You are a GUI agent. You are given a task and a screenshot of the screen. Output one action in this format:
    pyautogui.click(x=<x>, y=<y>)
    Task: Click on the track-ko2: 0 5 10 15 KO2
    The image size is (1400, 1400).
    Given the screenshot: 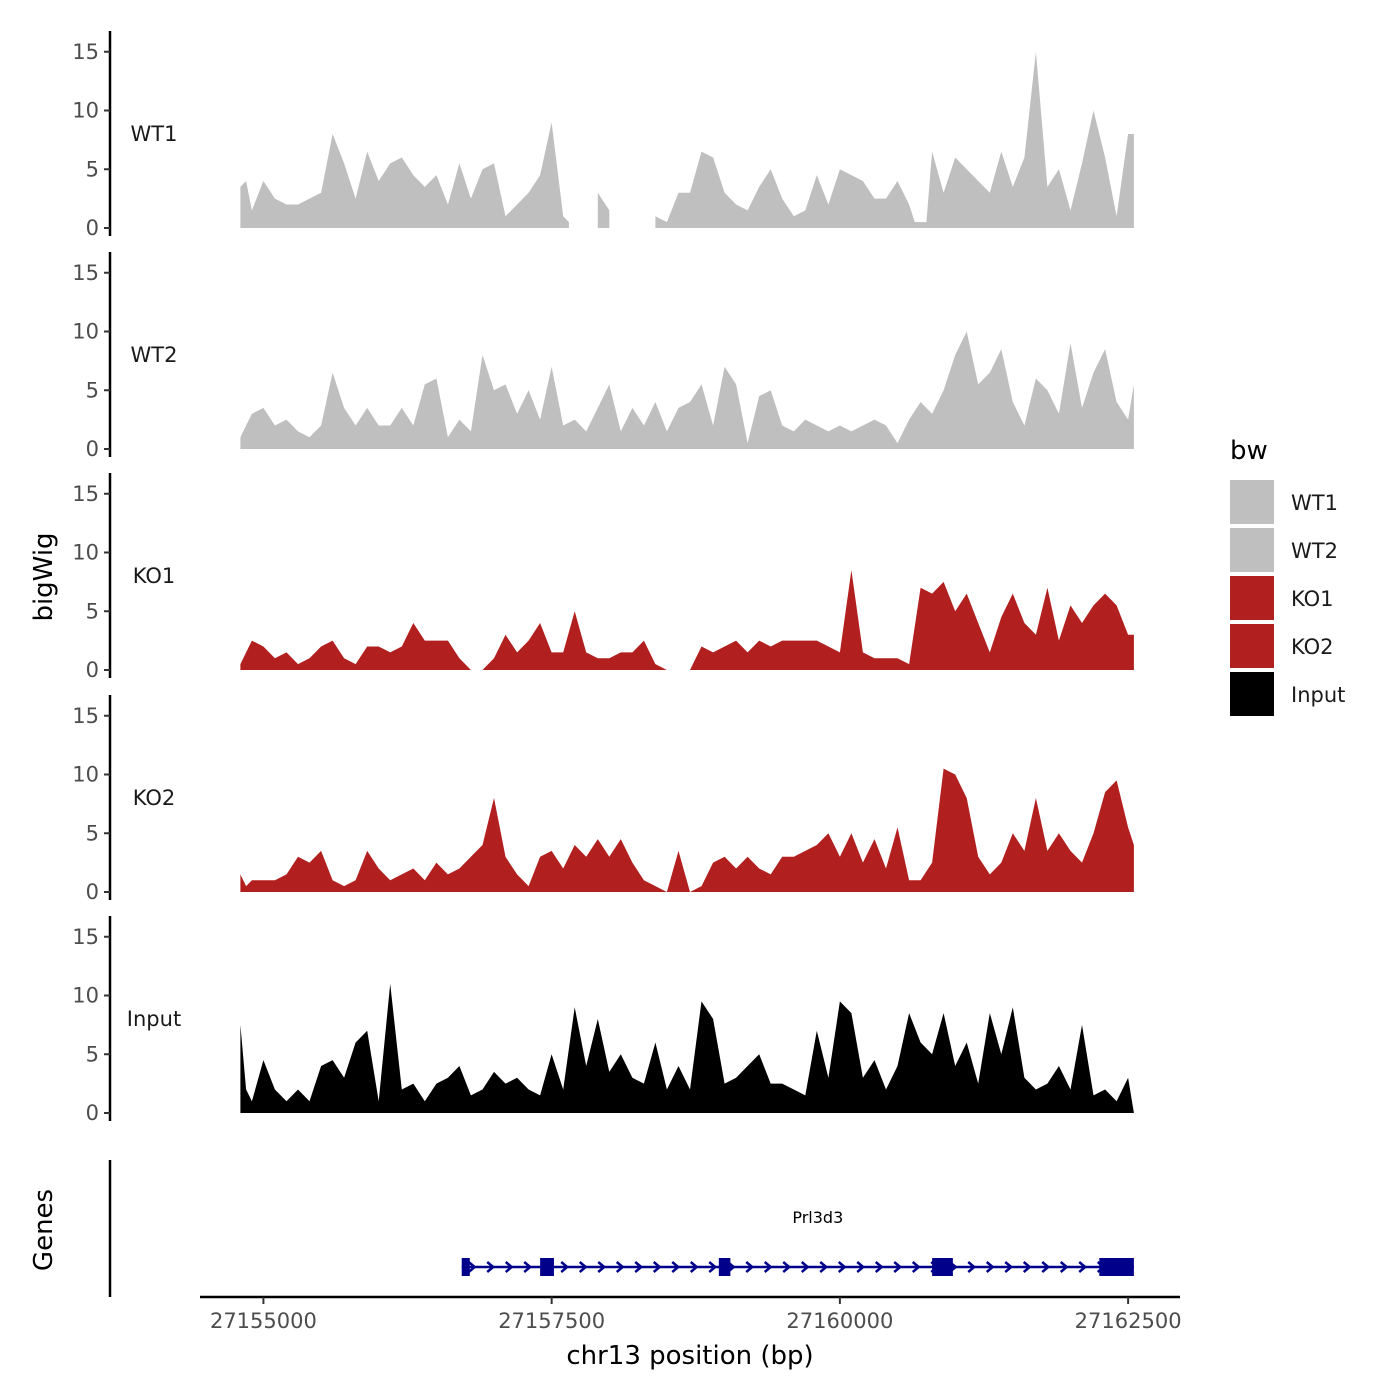 What is the action you would take?
    pyautogui.click(x=603, y=799)
    